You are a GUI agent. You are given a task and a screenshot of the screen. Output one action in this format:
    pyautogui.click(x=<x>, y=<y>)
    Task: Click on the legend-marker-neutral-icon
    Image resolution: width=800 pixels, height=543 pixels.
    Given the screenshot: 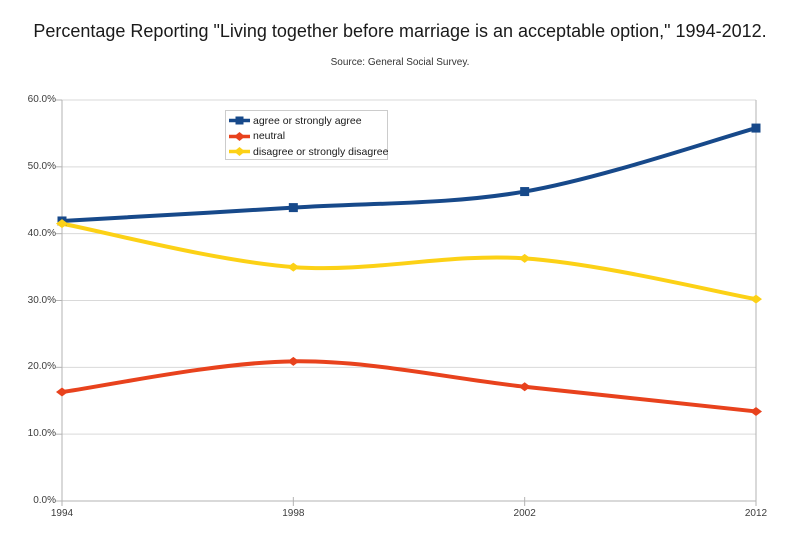 What is the action you would take?
    pyautogui.click(x=239, y=136)
    